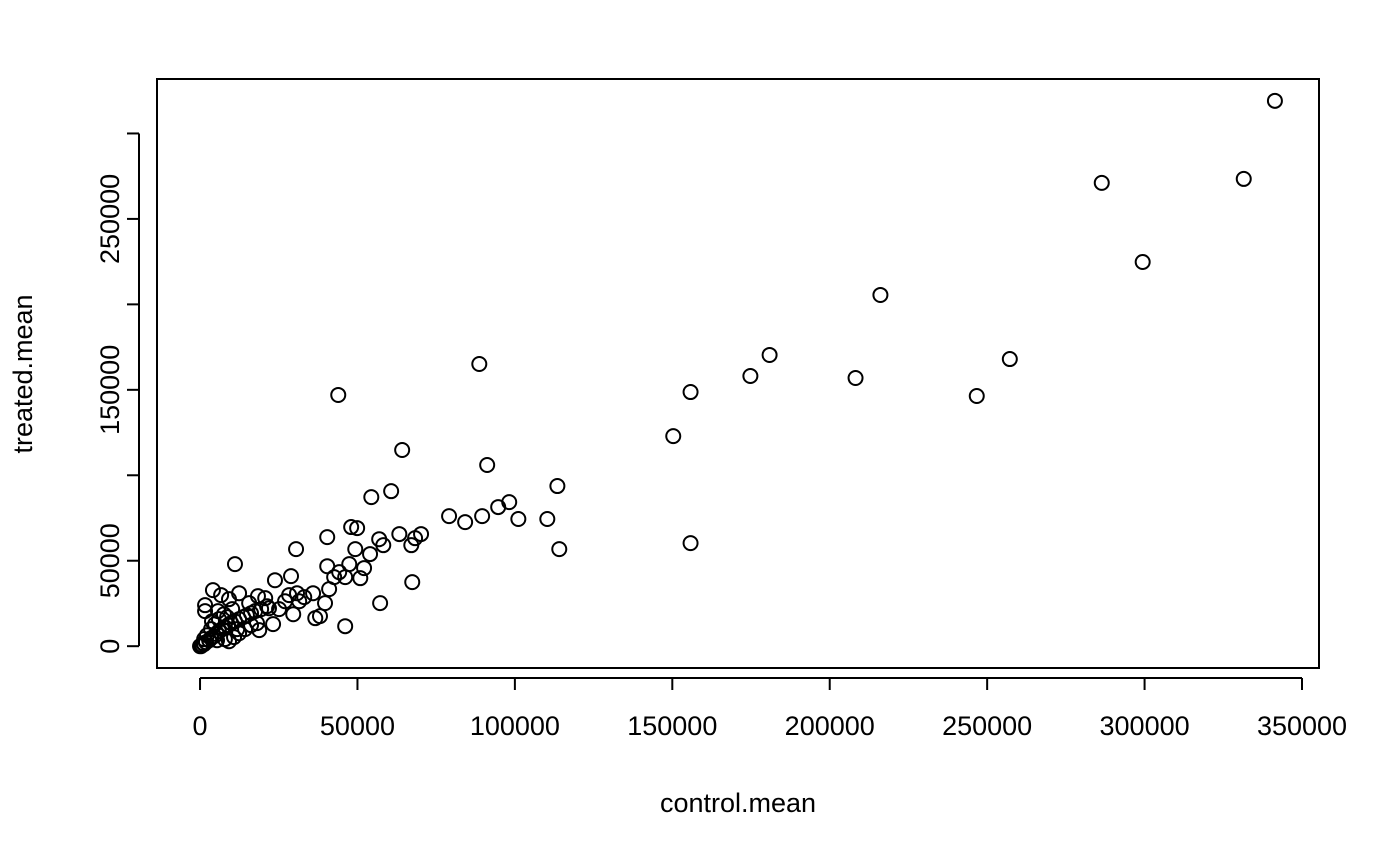 The image size is (1400, 865). I want to click on y-tick-label: 250000, so click(110, 219).